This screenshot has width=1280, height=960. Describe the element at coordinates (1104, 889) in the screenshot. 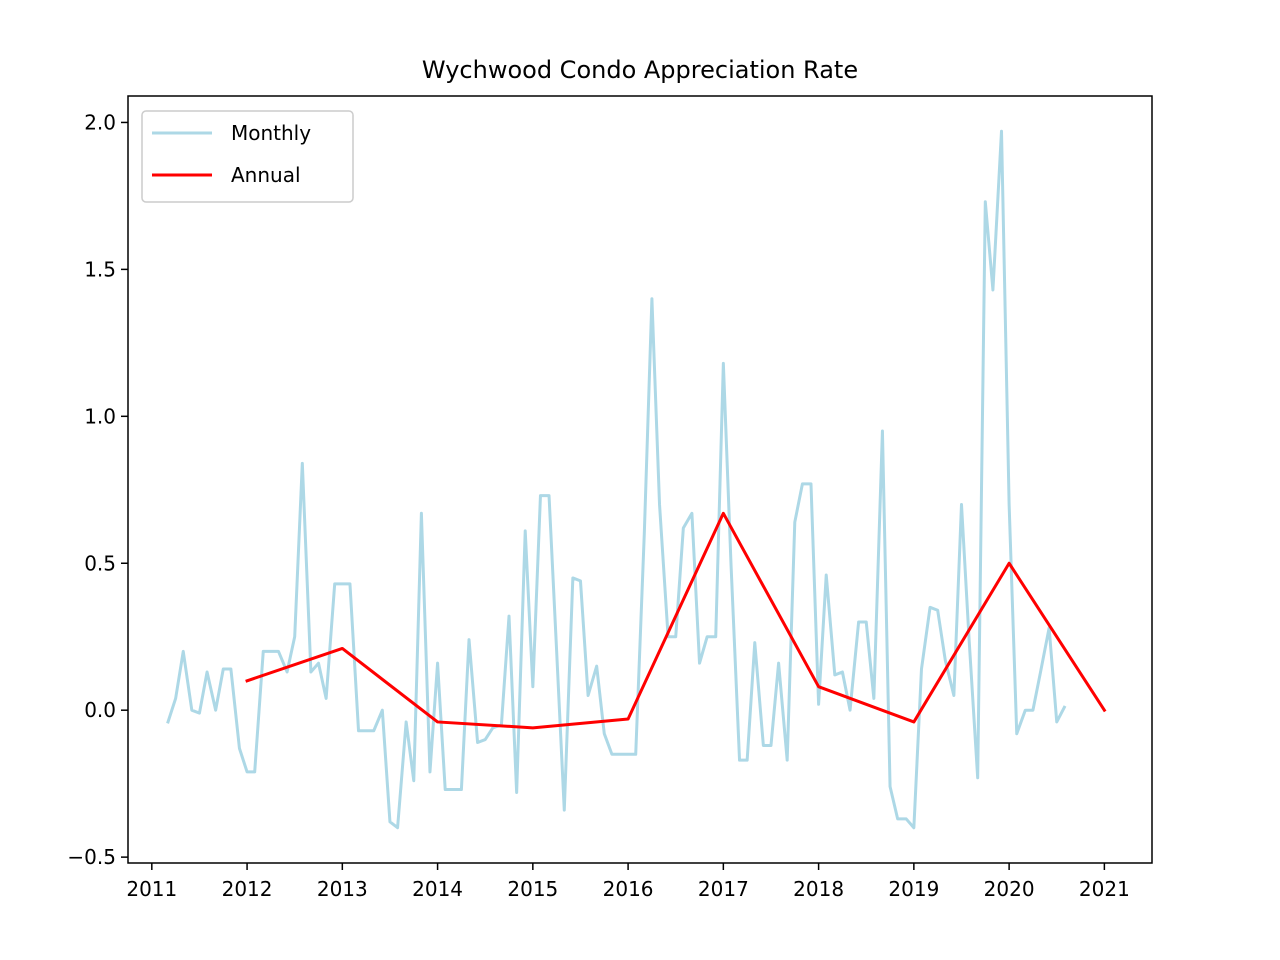

I see `x-tick-label-2021: 2021` at that location.